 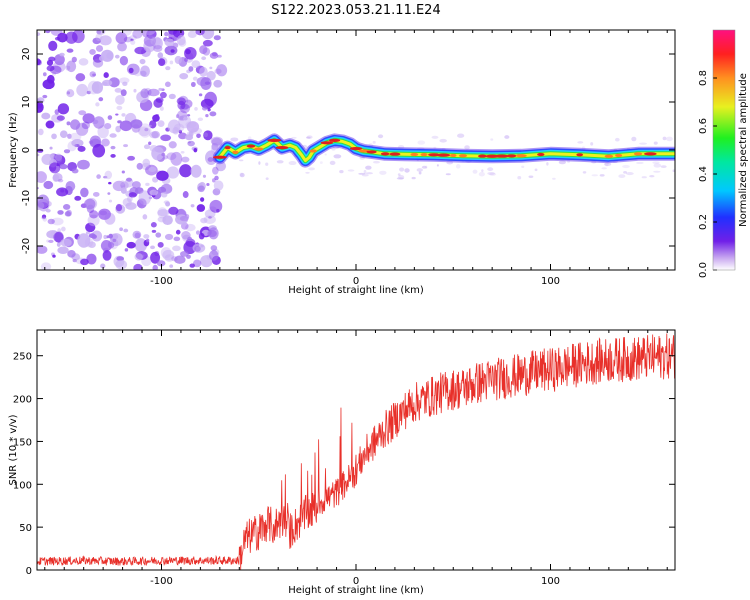 I want to click on top-x-axis-label: Height of straight line (km), so click(x=356, y=290).